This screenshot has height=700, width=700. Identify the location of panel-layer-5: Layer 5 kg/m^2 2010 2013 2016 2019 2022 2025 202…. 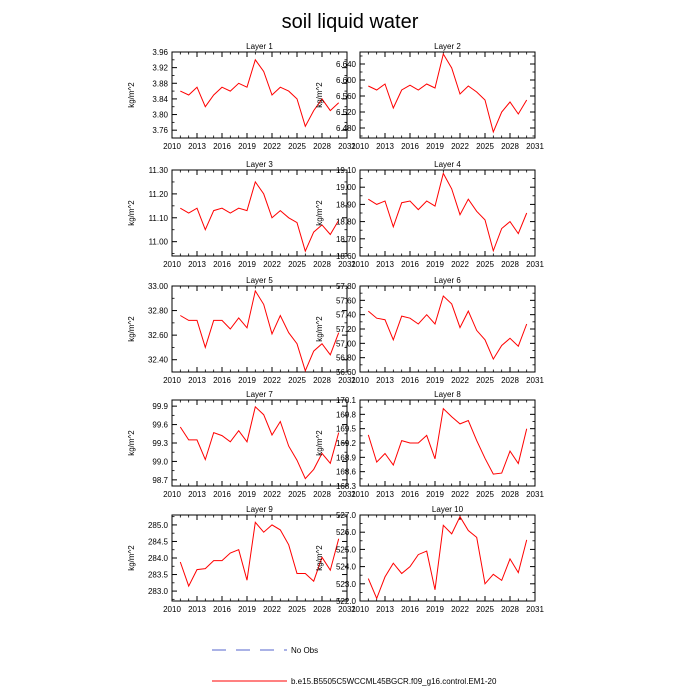
(241, 330).